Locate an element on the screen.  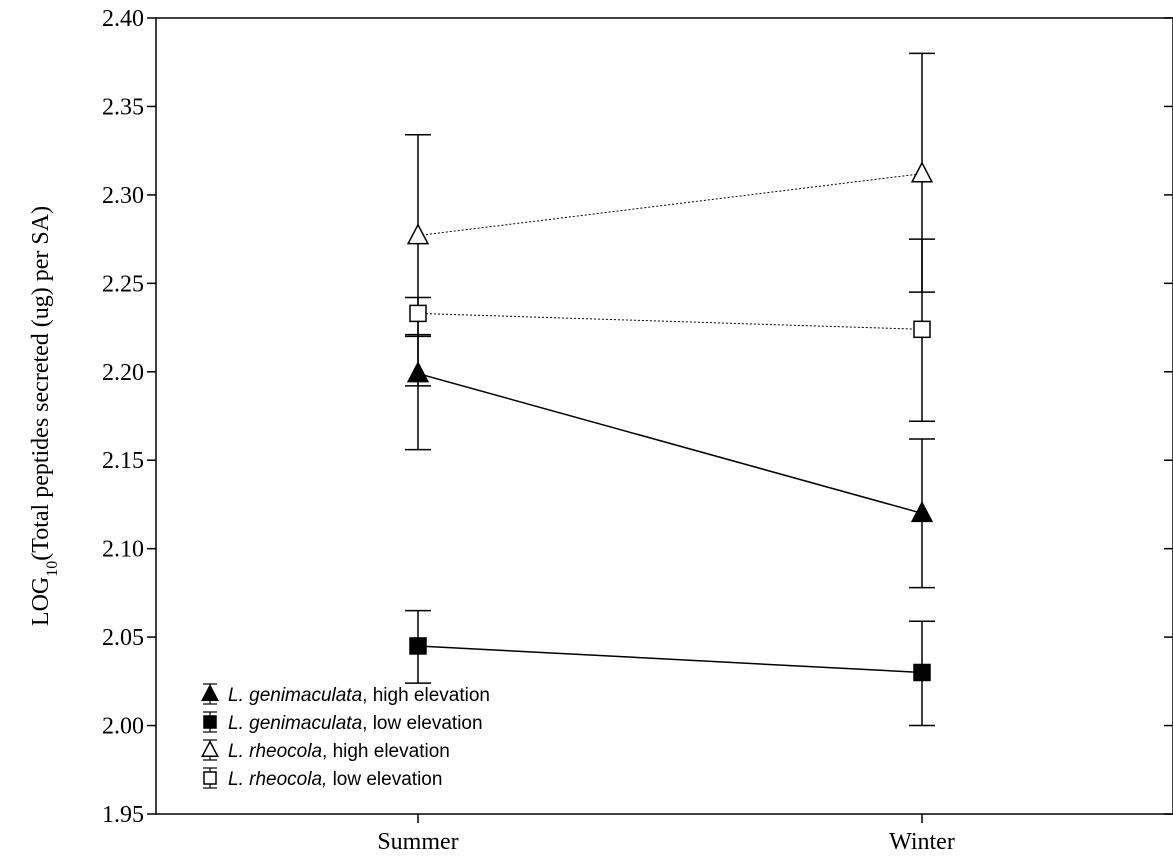
y-tick-label: 2.35 is located at coordinates (123, 107).